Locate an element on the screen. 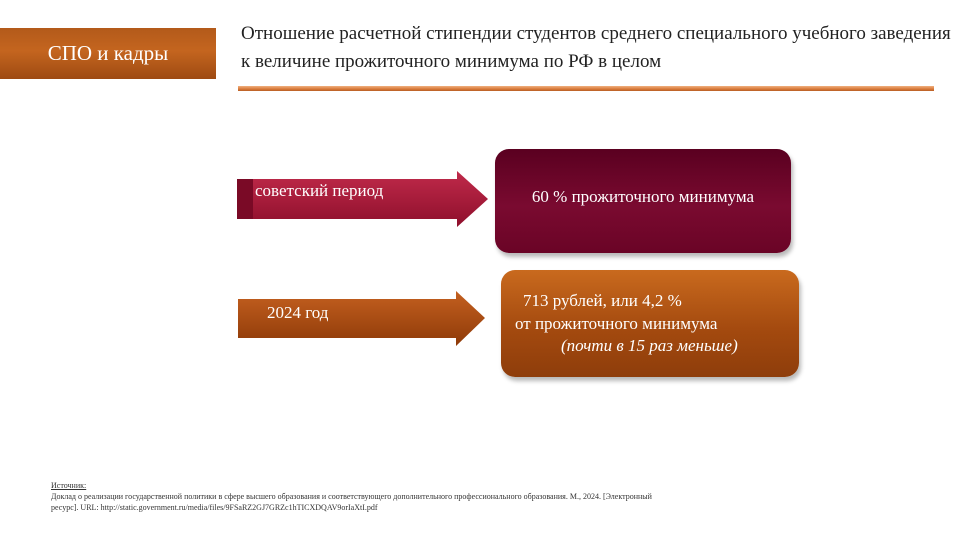  title-underline is located at coordinates (586, 88).